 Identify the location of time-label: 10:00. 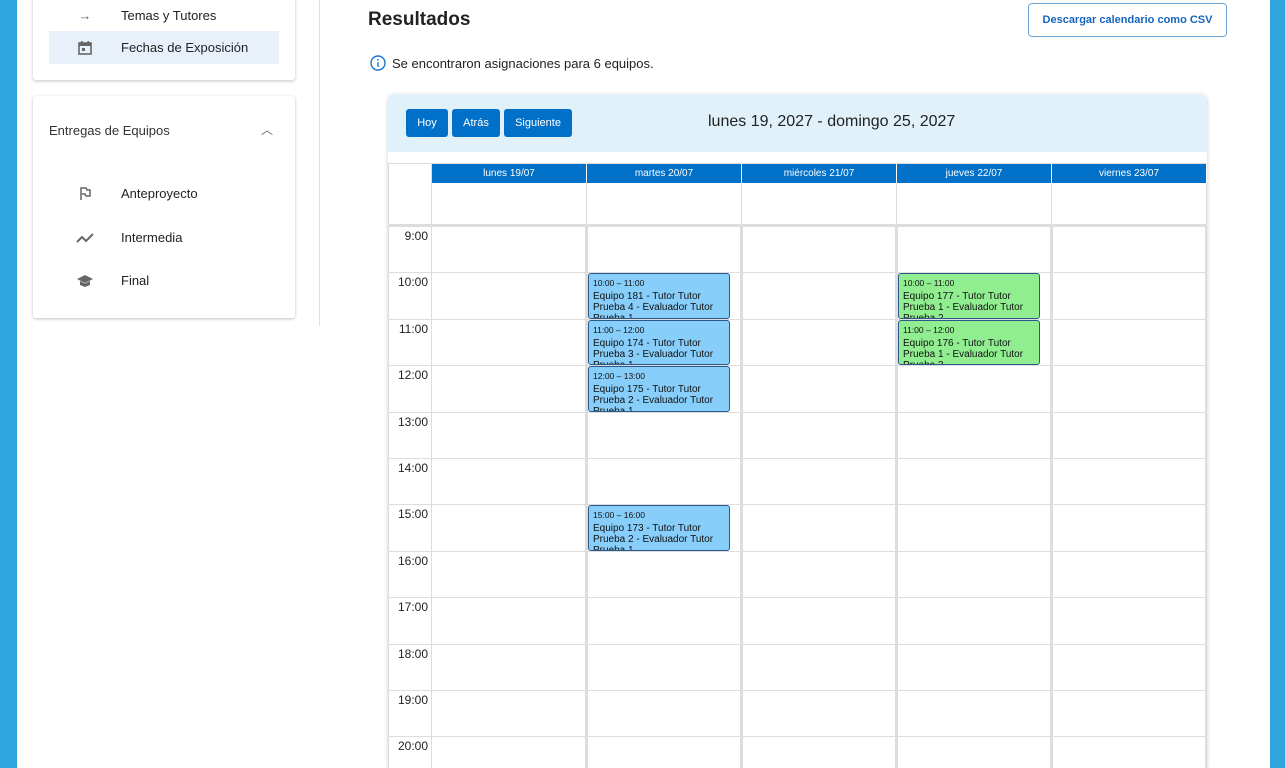
(412, 282).